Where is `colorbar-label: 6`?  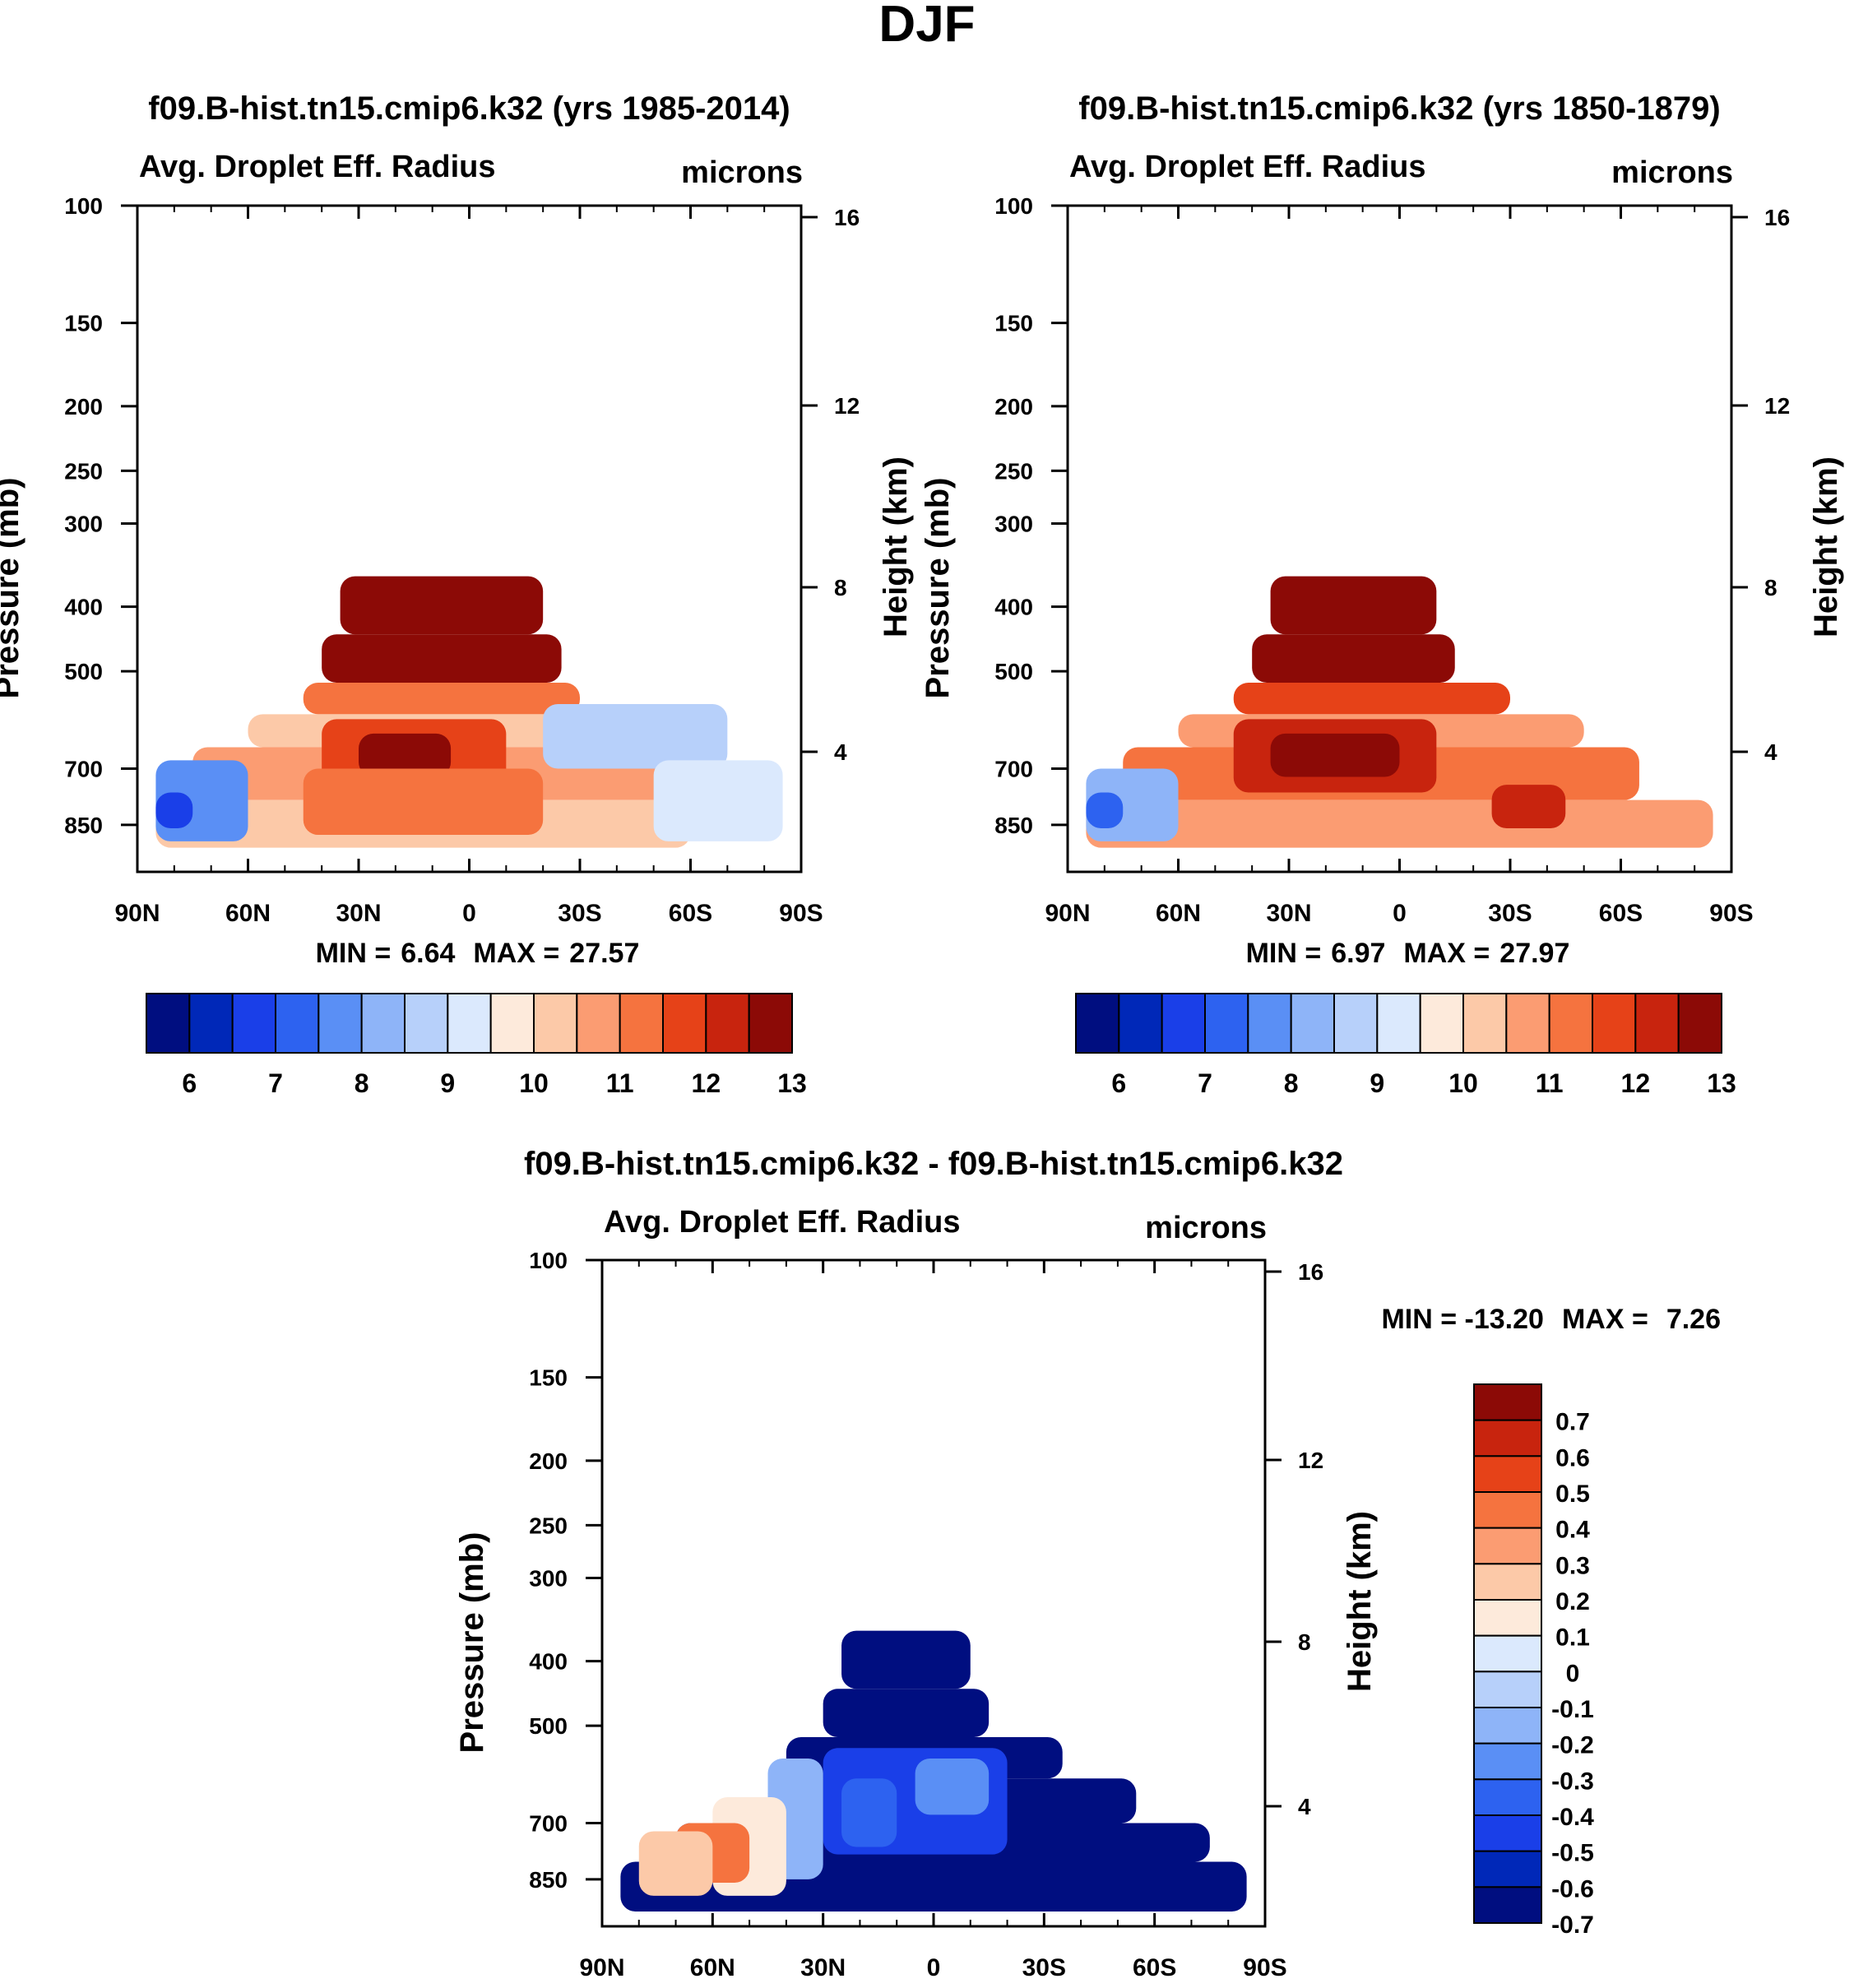
colorbar-label: 6 is located at coordinates (189, 1083).